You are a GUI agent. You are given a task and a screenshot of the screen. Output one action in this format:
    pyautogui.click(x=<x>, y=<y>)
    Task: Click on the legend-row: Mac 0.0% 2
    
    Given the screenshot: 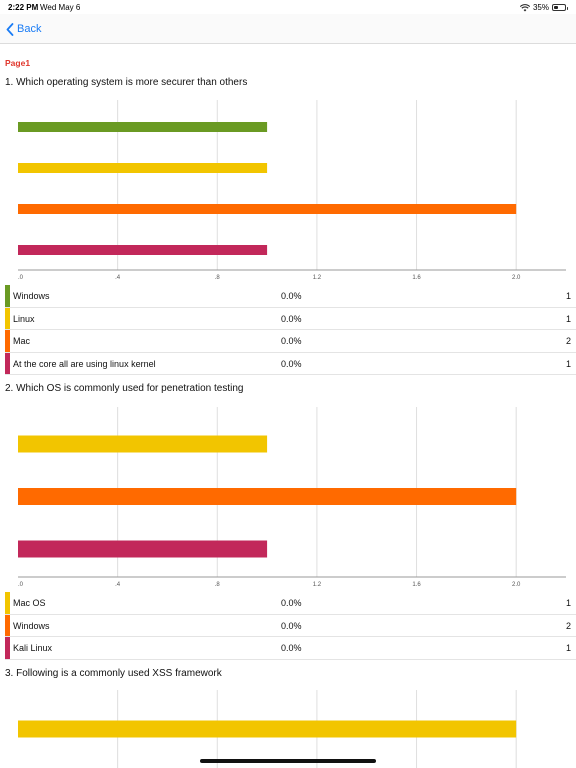 What is the action you would take?
    pyautogui.click(x=290, y=341)
    